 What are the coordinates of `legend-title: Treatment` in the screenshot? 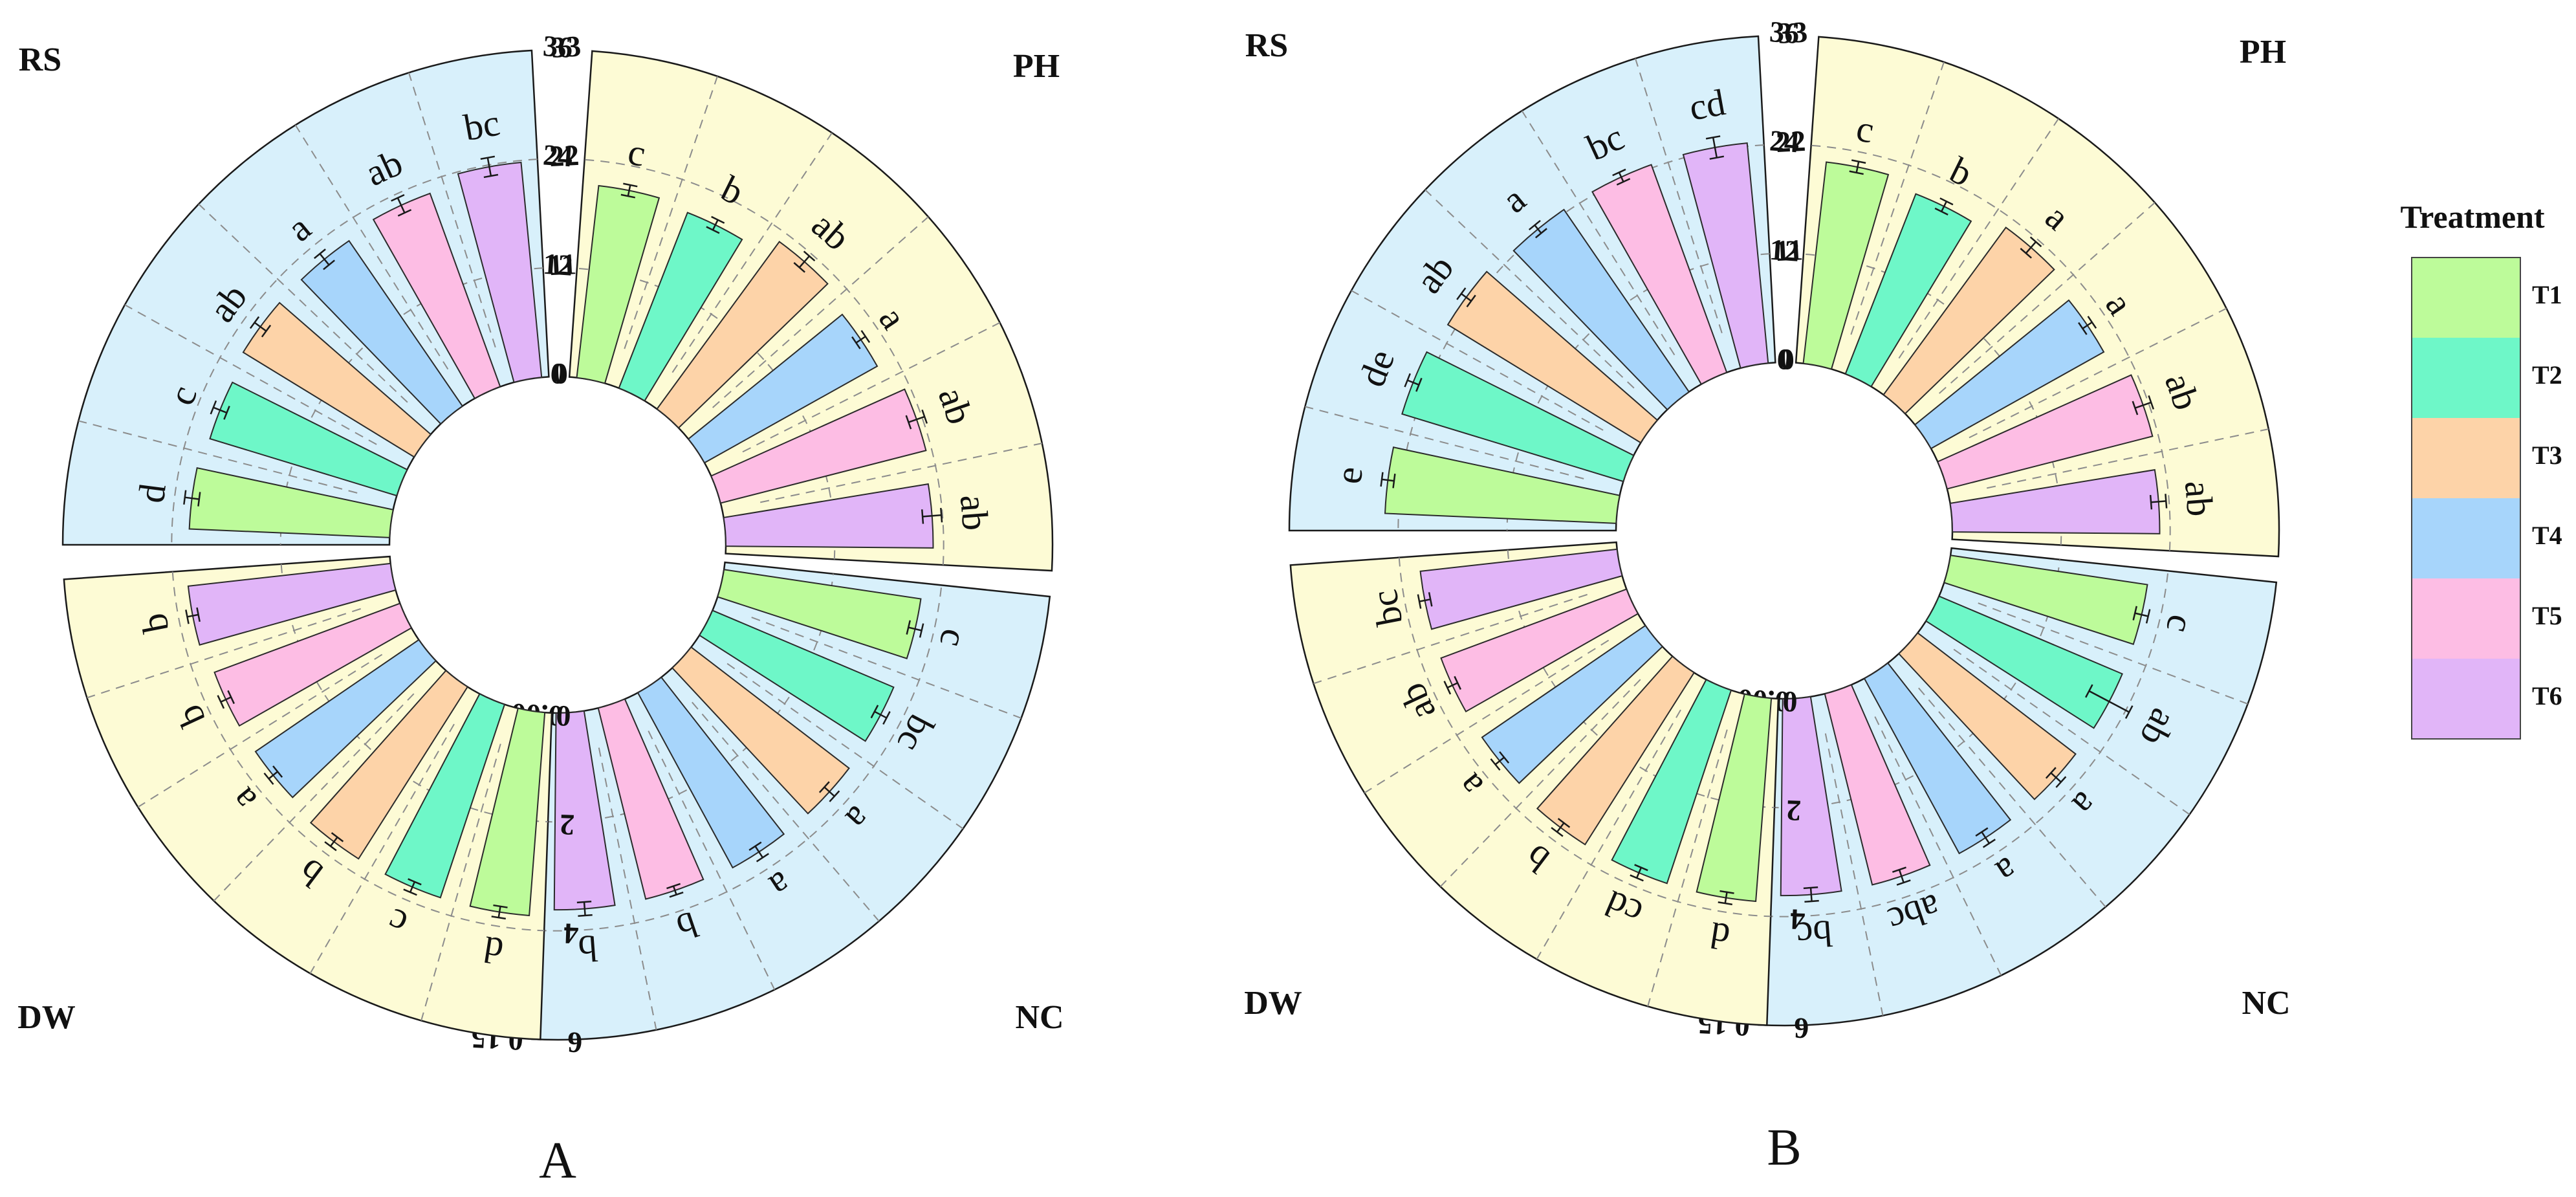 It's located at (2472, 217).